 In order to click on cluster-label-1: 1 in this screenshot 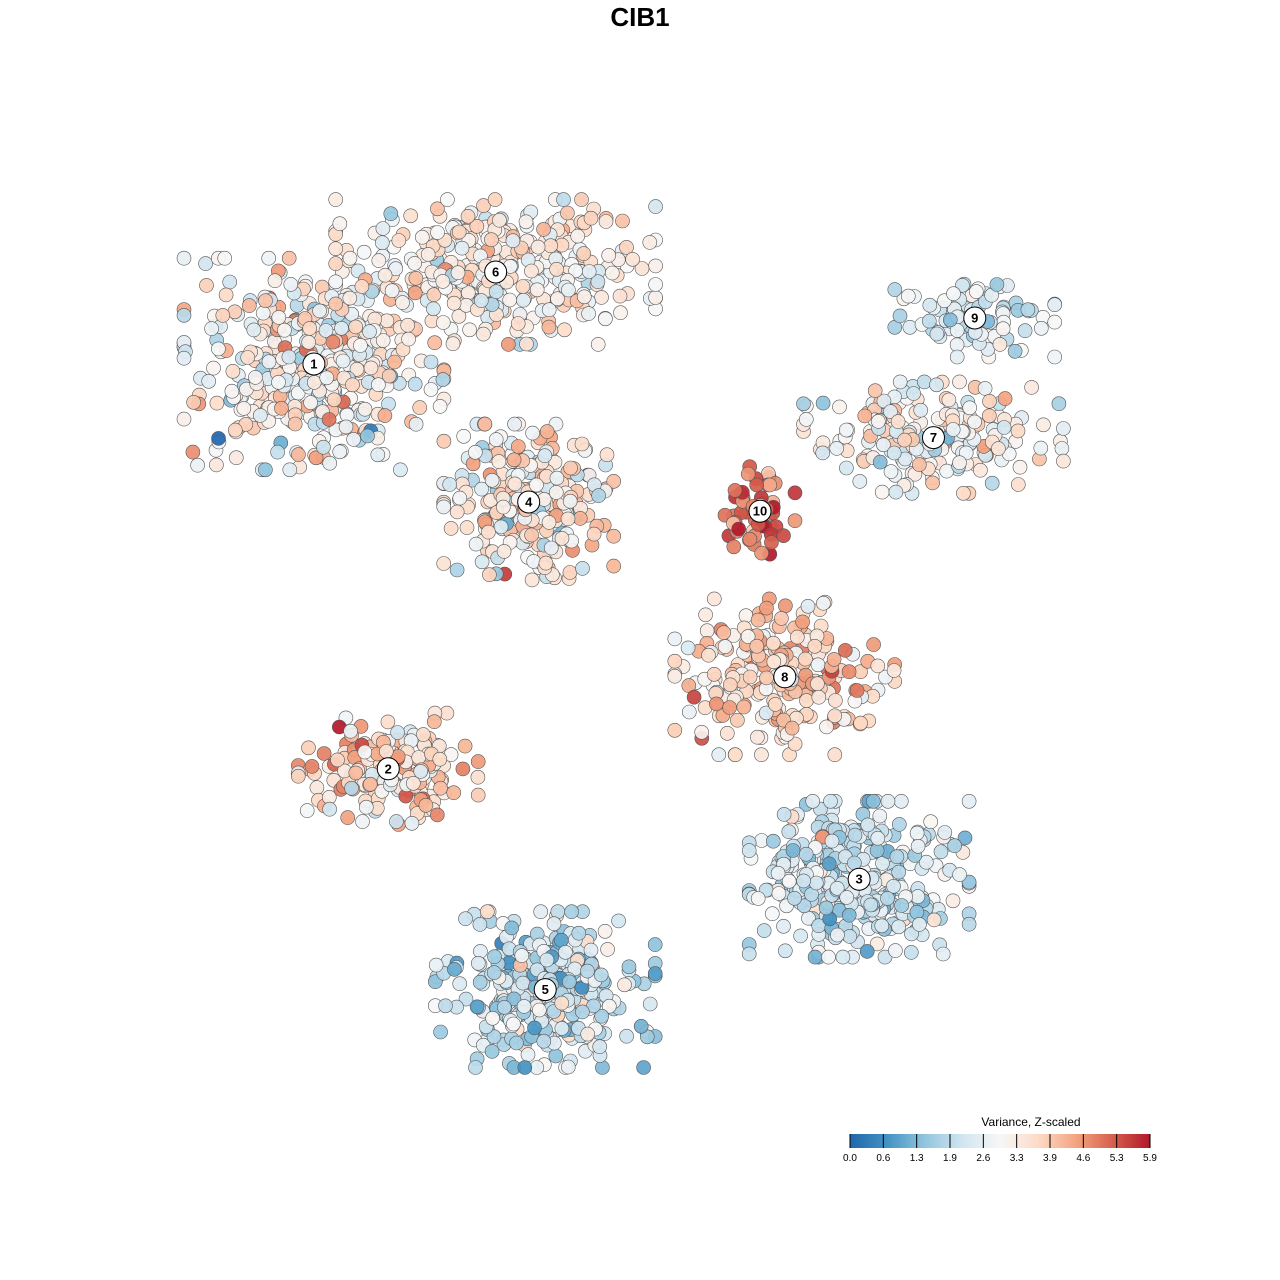, I will do `click(314, 364)`.